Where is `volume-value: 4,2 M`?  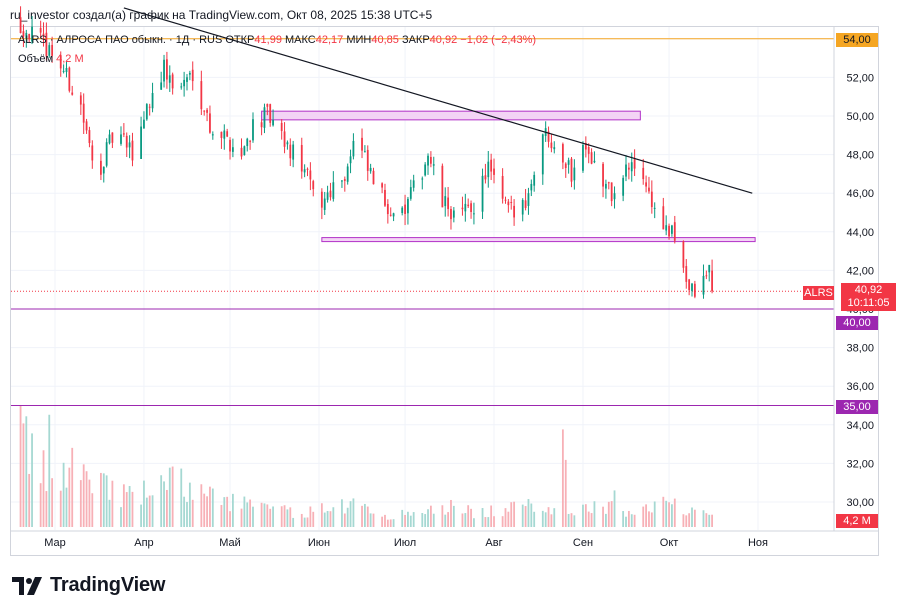
volume-value: 4,2 M is located at coordinates (70, 59).